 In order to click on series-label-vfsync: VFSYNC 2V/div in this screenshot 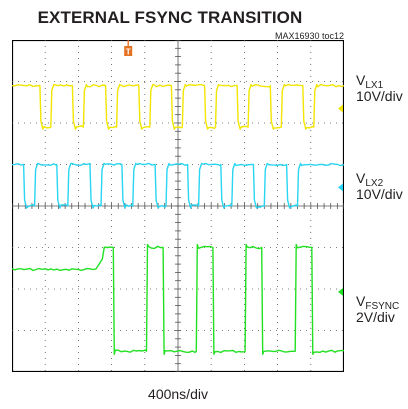, I will do `click(378, 309)`.